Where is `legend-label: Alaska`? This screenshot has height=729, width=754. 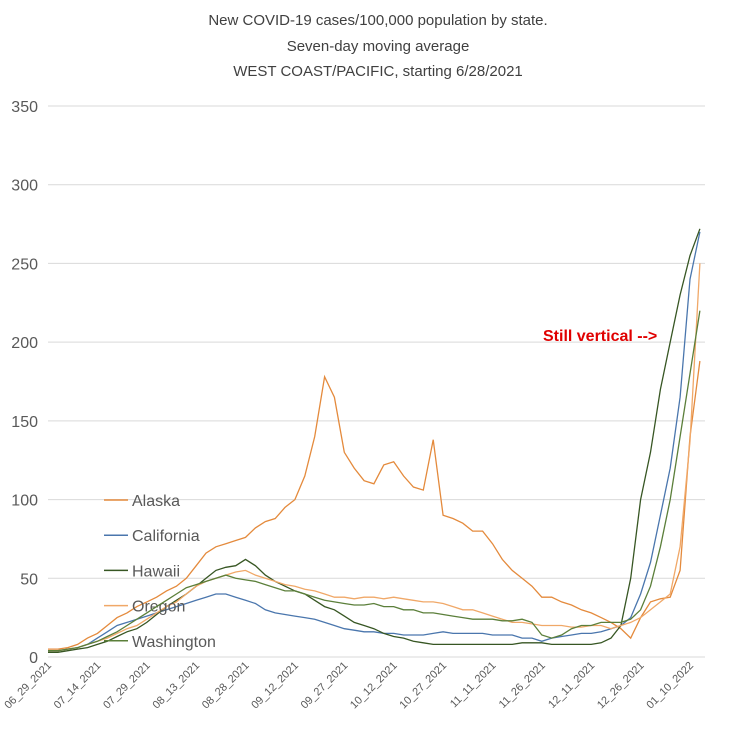
legend-label: Alaska is located at coordinates (156, 501).